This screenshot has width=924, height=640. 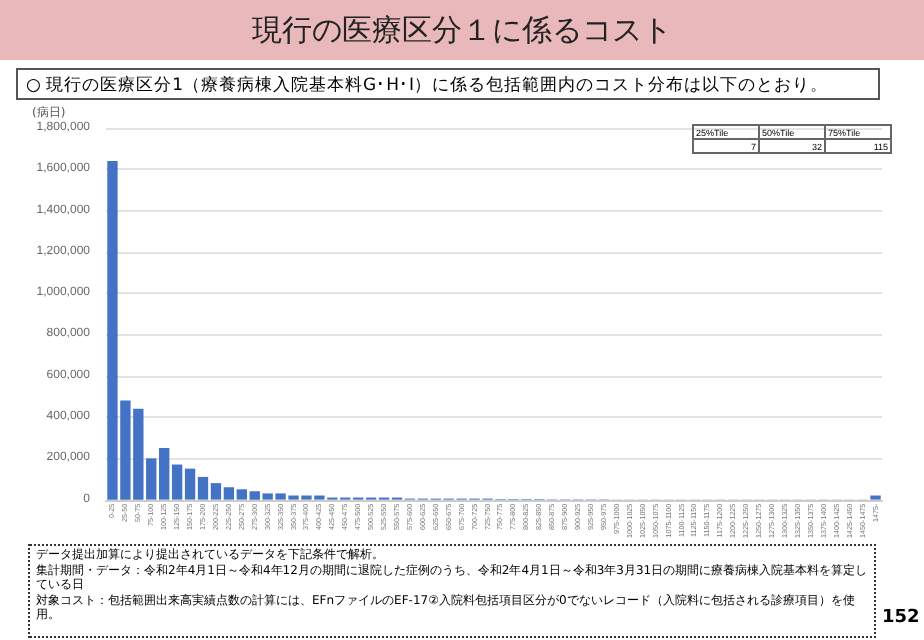 What do you see at coordinates (462, 30) in the screenshot?
I see `chart-title: 現行の医療区分１に係るコスト` at bounding box center [462, 30].